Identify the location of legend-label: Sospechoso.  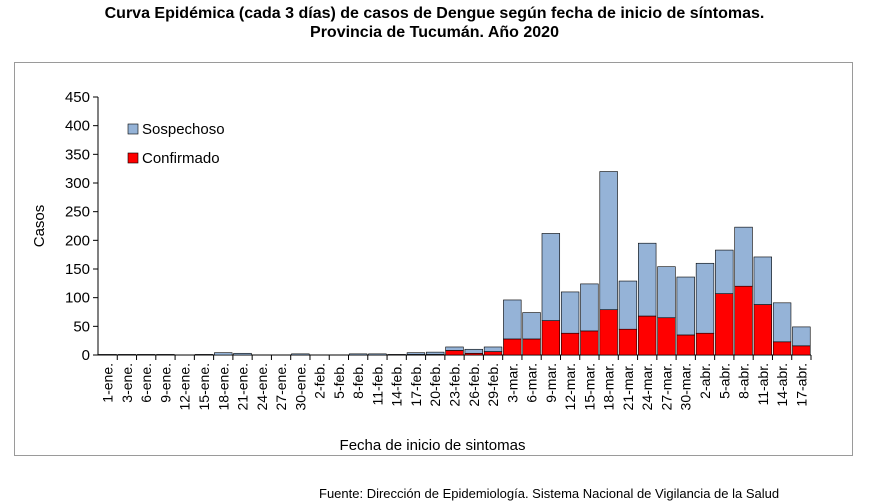
(183, 129).